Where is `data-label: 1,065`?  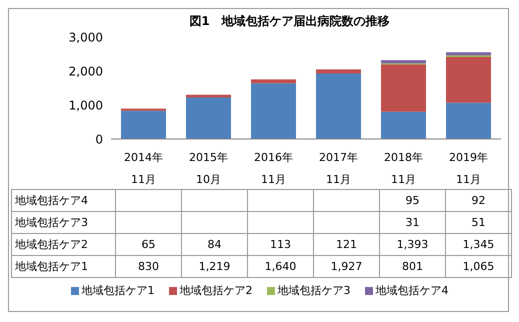
data-label: 1,065 is located at coordinates (479, 267).